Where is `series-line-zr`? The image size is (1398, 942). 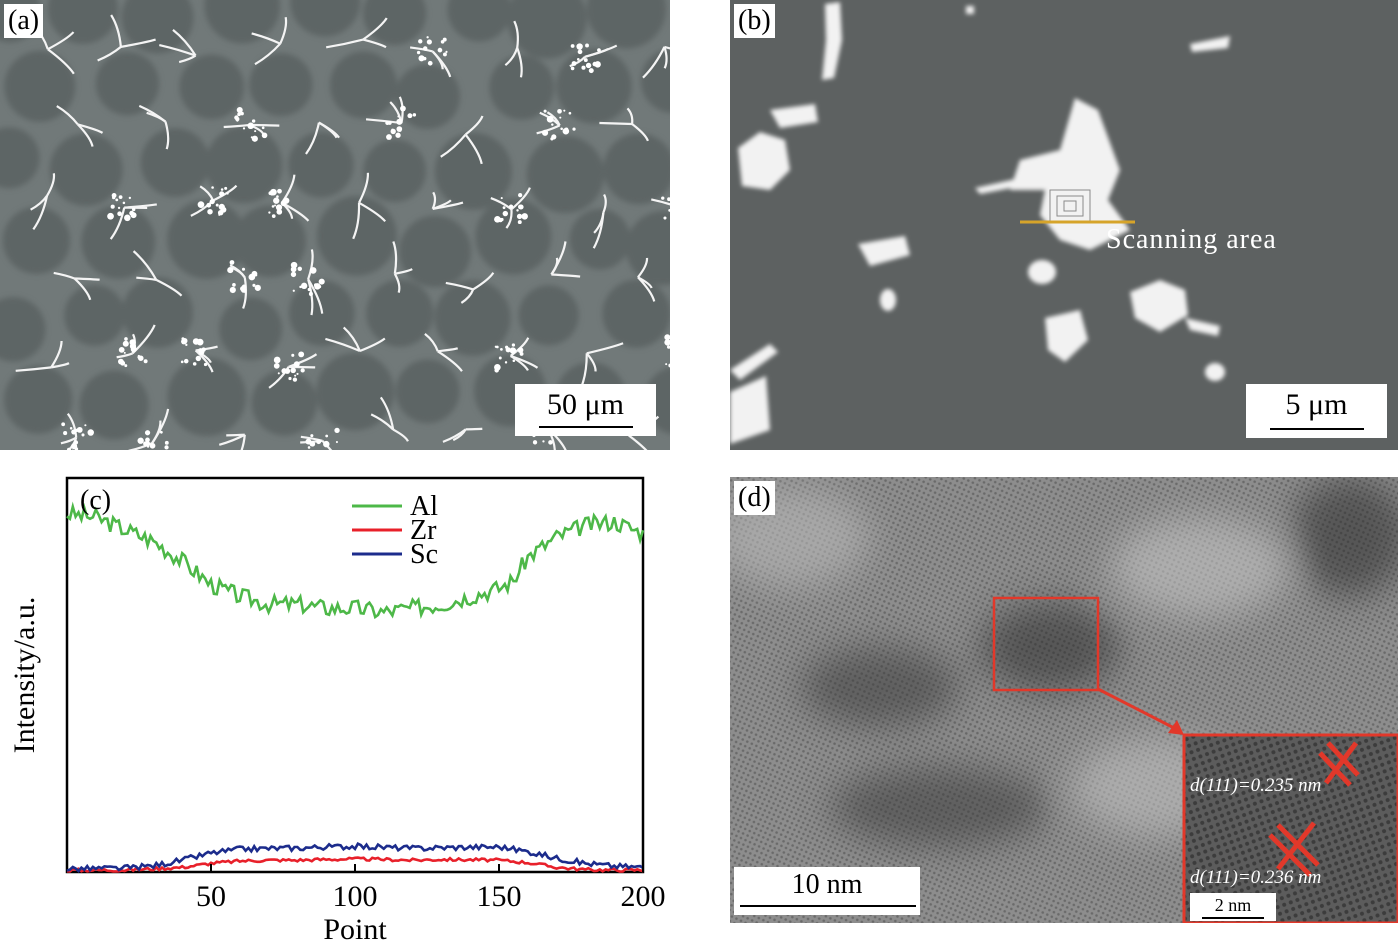 series-line-zr is located at coordinates (355, 864).